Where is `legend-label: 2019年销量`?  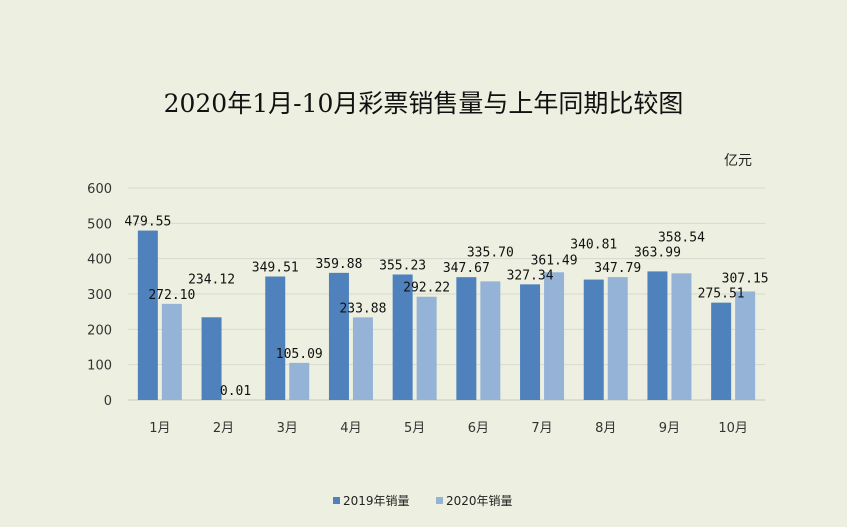
legend-label: 2019年销量 is located at coordinates (376, 501).